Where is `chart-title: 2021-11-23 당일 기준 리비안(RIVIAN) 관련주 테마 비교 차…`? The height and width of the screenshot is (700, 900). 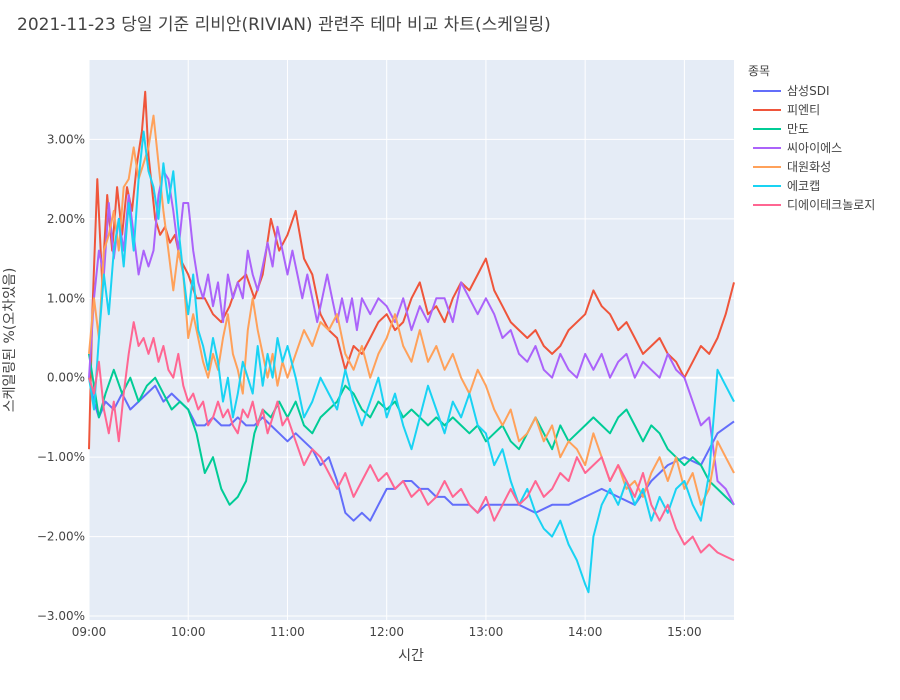 chart-title: 2021-11-23 당일 기준 리비안(RIVIAN) 관련주 테마 비교 차… is located at coordinates (284, 25).